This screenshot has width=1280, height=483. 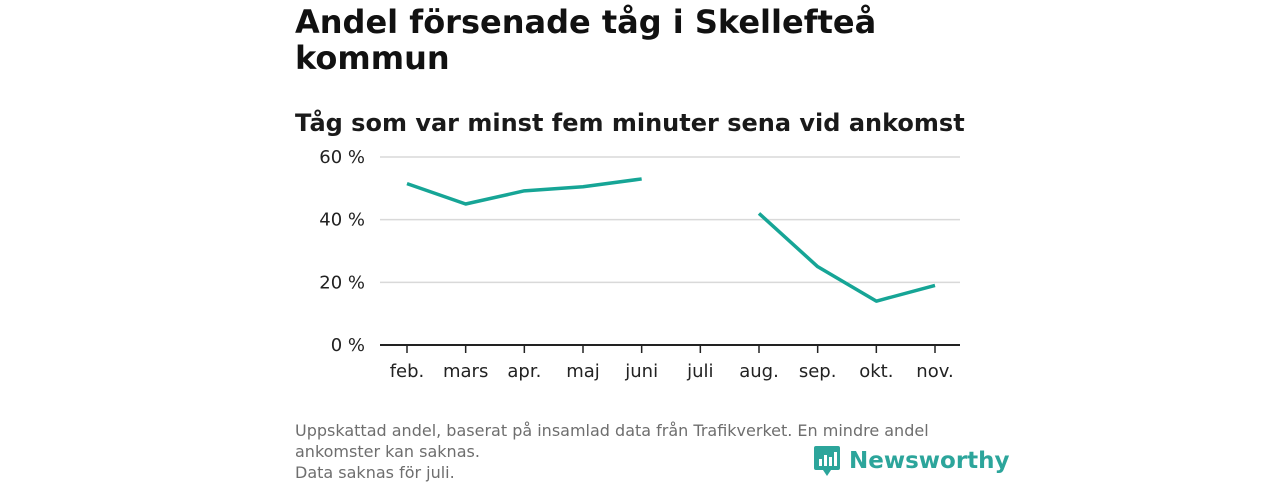 What do you see at coordinates (342, 282) in the screenshot?
I see `y-tick-label: 20 %` at bounding box center [342, 282].